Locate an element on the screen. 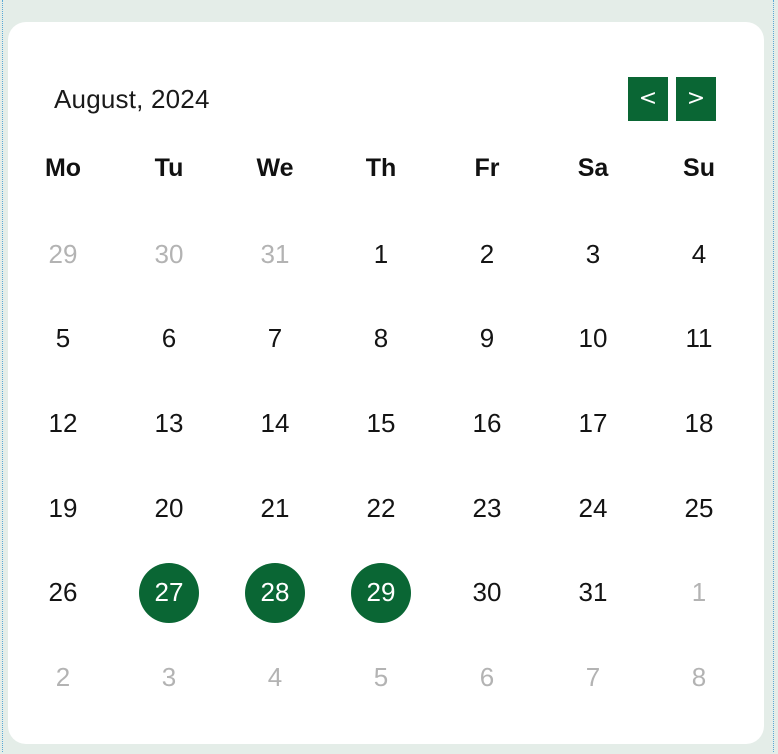  day-number: 13 is located at coordinates (169, 422).